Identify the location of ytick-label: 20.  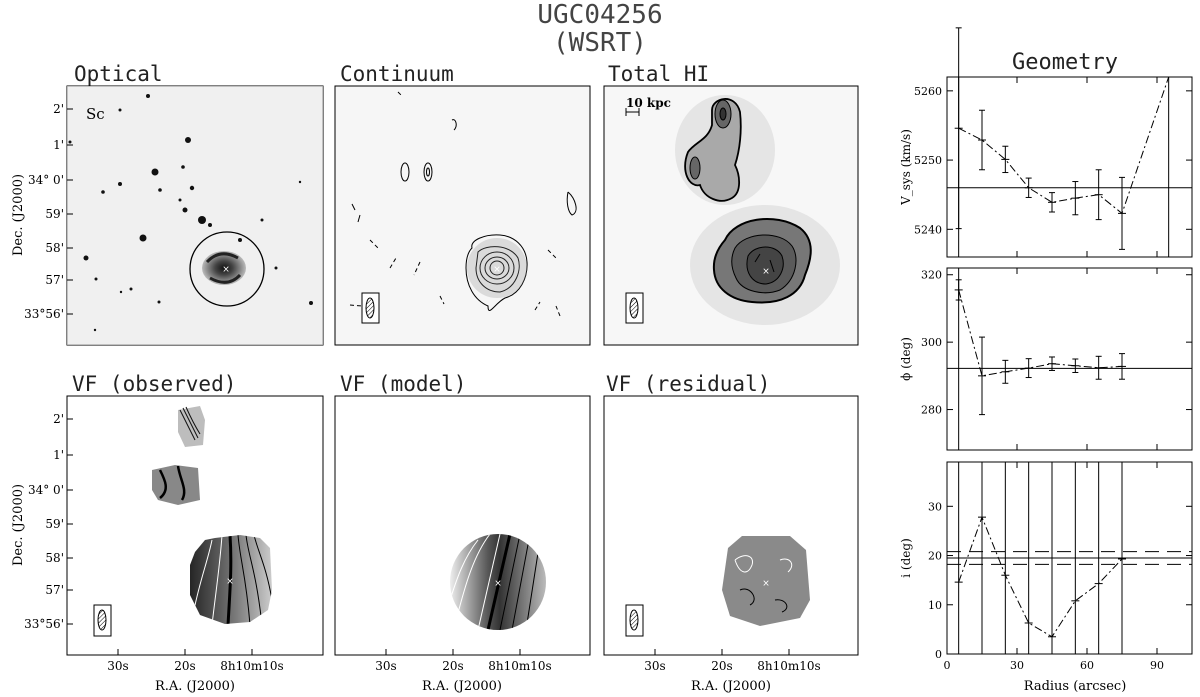
(935, 556).